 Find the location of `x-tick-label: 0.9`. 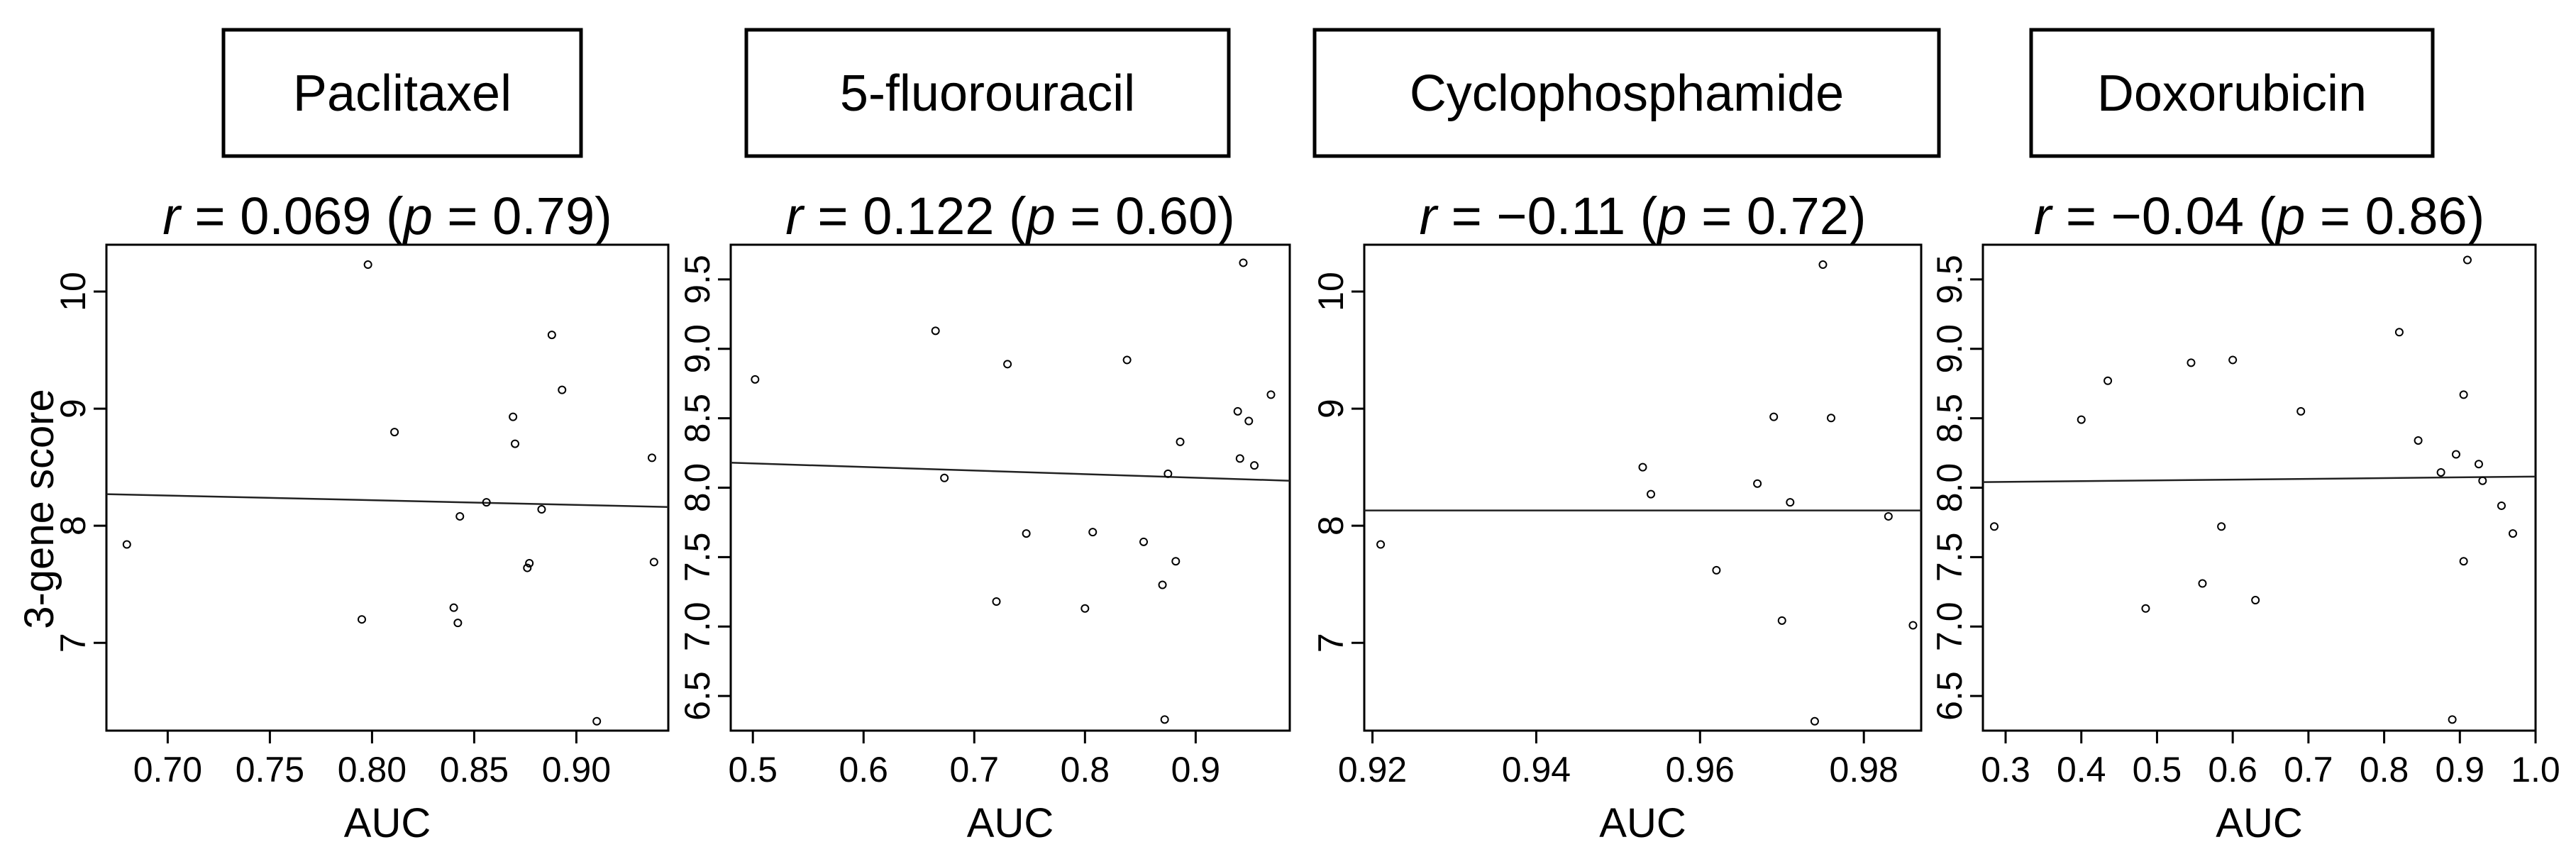

x-tick-label: 0.9 is located at coordinates (1196, 770).